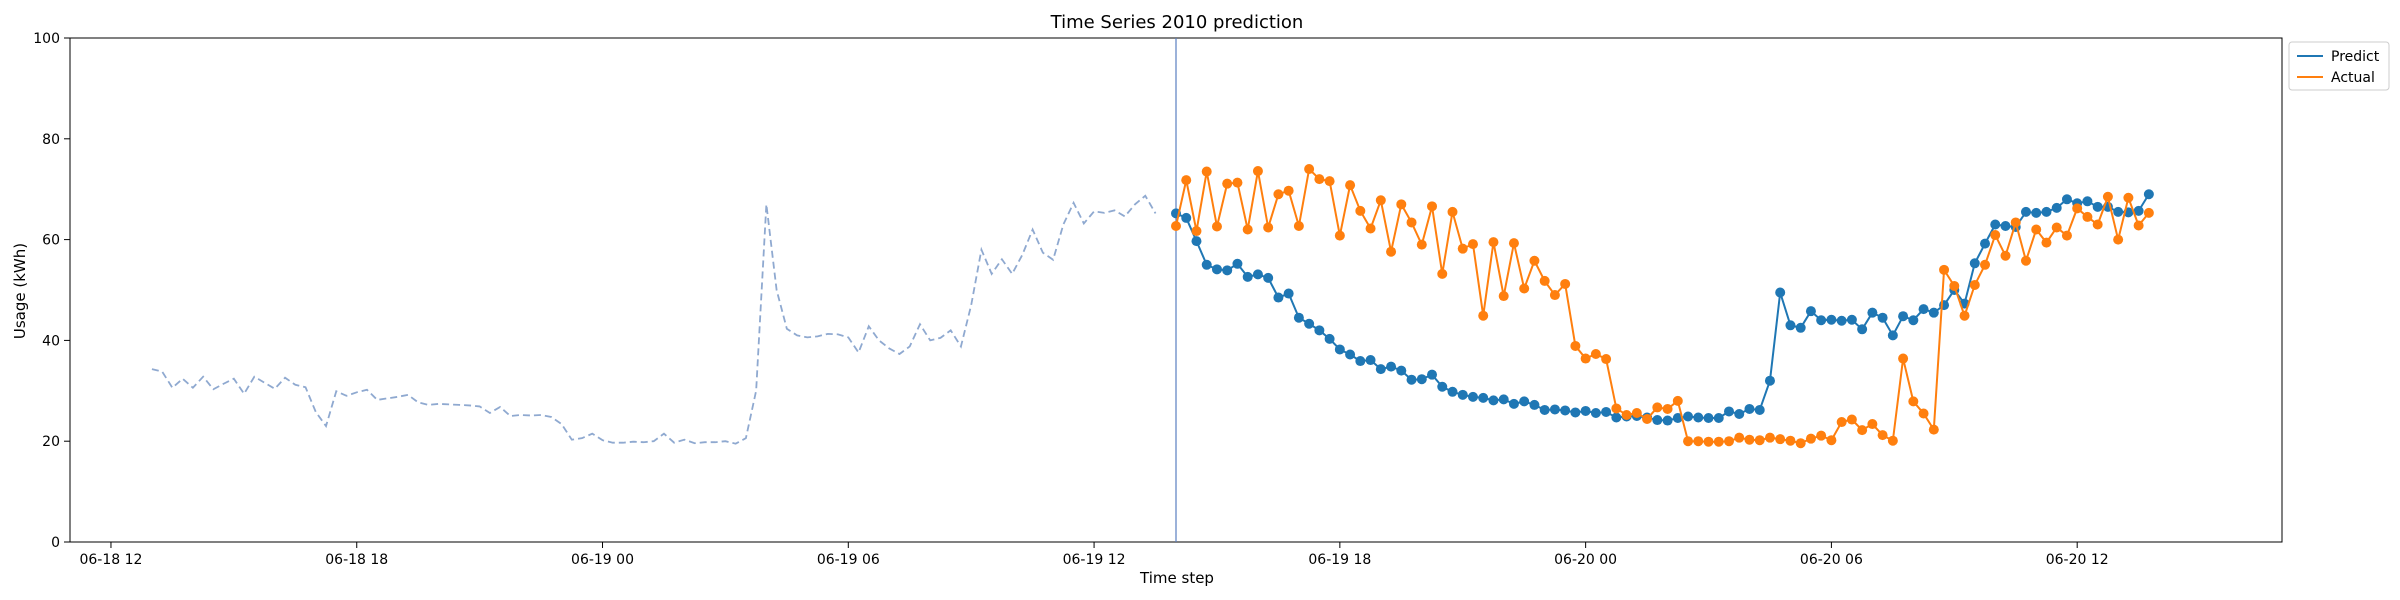 Image resolution: width=2400 pixels, height=600 pixels. I want to click on x-tick-label: 06-19 00, so click(602, 560).